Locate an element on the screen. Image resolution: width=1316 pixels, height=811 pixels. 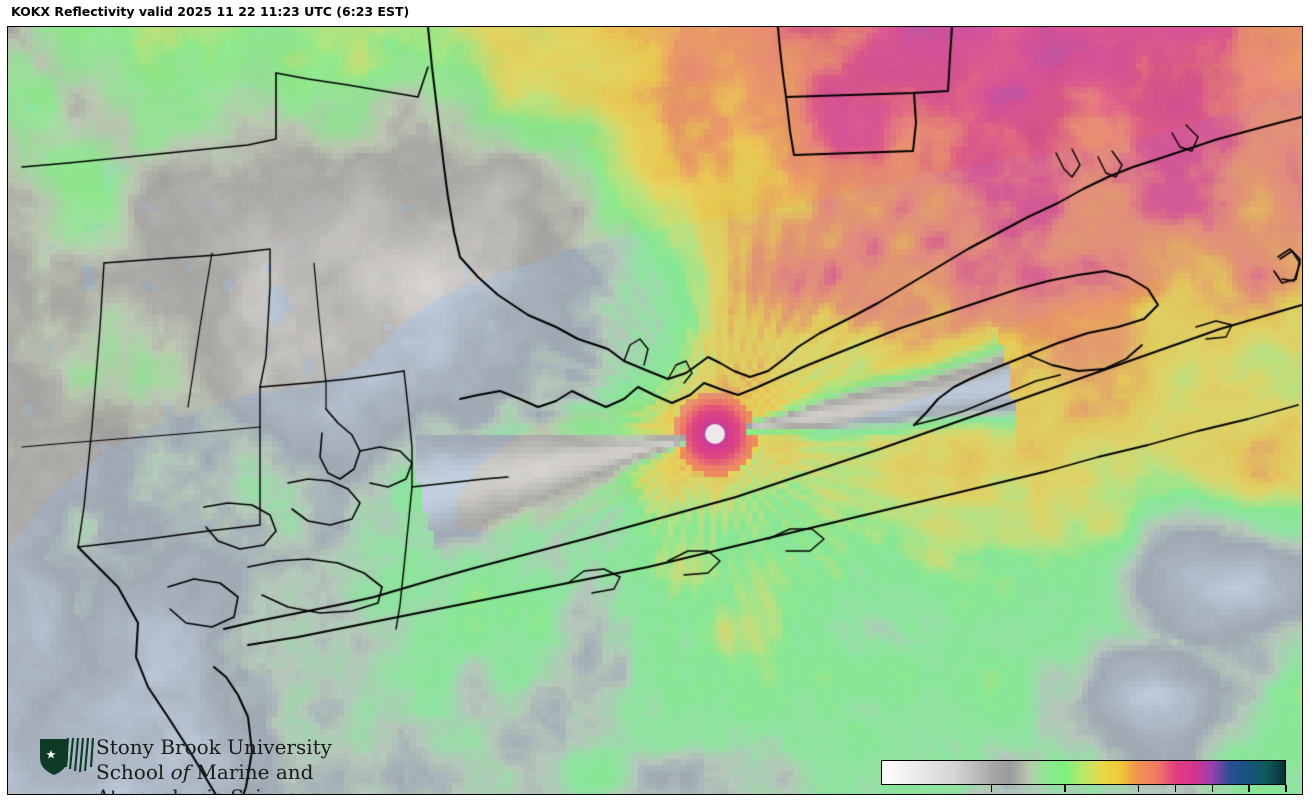
colorbar-gradient is located at coordinates (1083, 772).